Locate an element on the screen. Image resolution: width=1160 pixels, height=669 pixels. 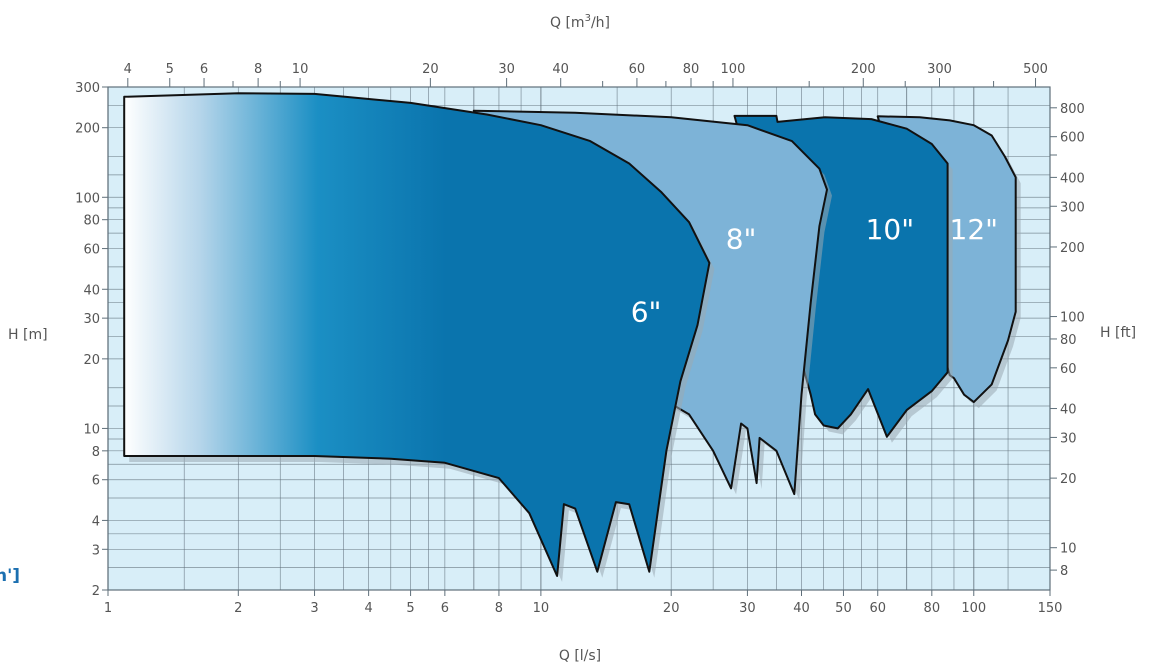
curve-label: 6" is located at coordinates (646, 312).